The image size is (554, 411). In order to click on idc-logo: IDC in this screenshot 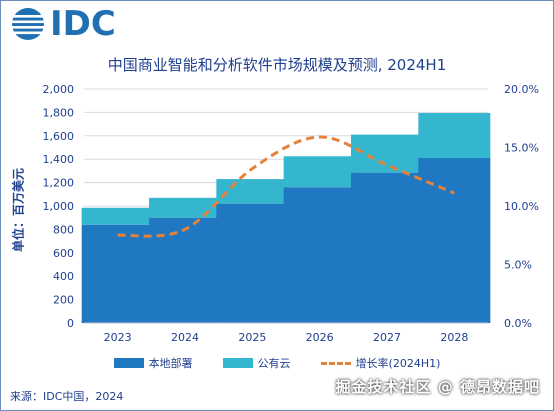, I will do `click(62, 24)`.